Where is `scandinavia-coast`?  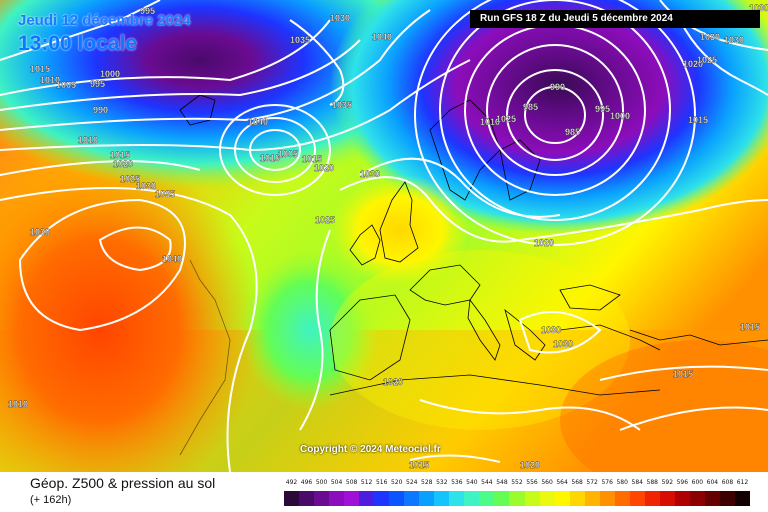
scandinavia-coast is located at coordinates (465, 150).